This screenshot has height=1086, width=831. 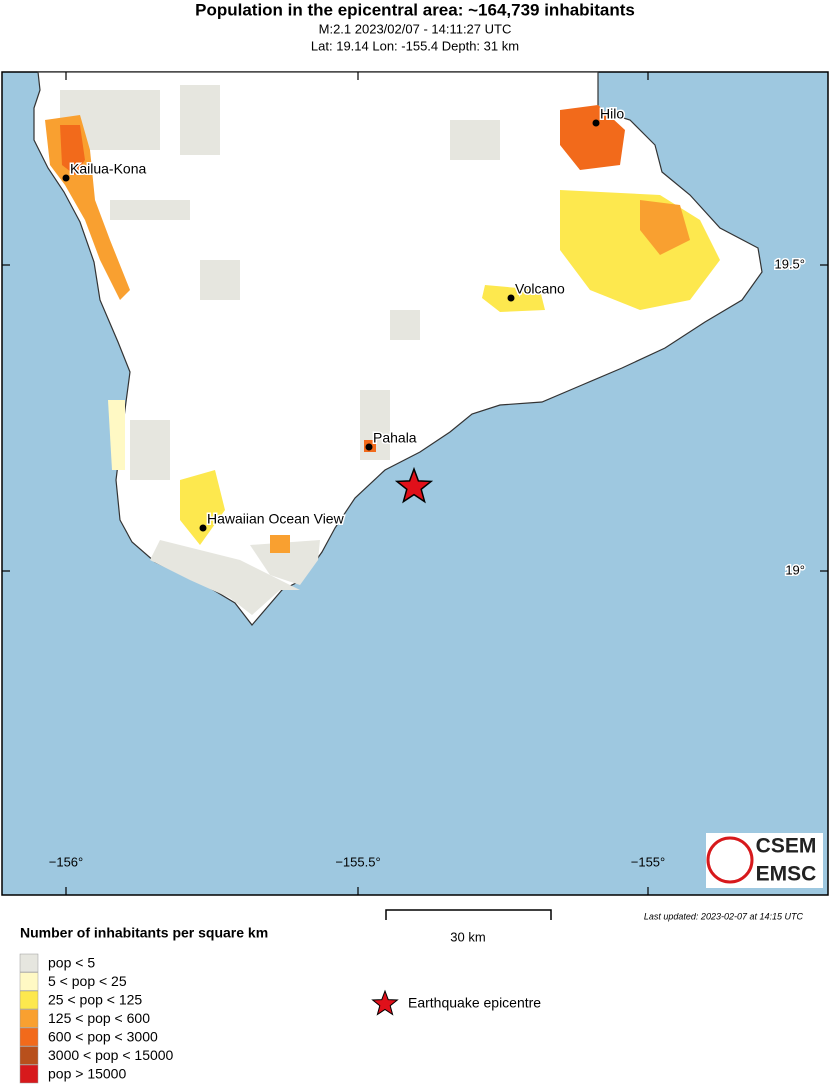 I want to click on lat-label: 19°, so click(x=795, y=569).